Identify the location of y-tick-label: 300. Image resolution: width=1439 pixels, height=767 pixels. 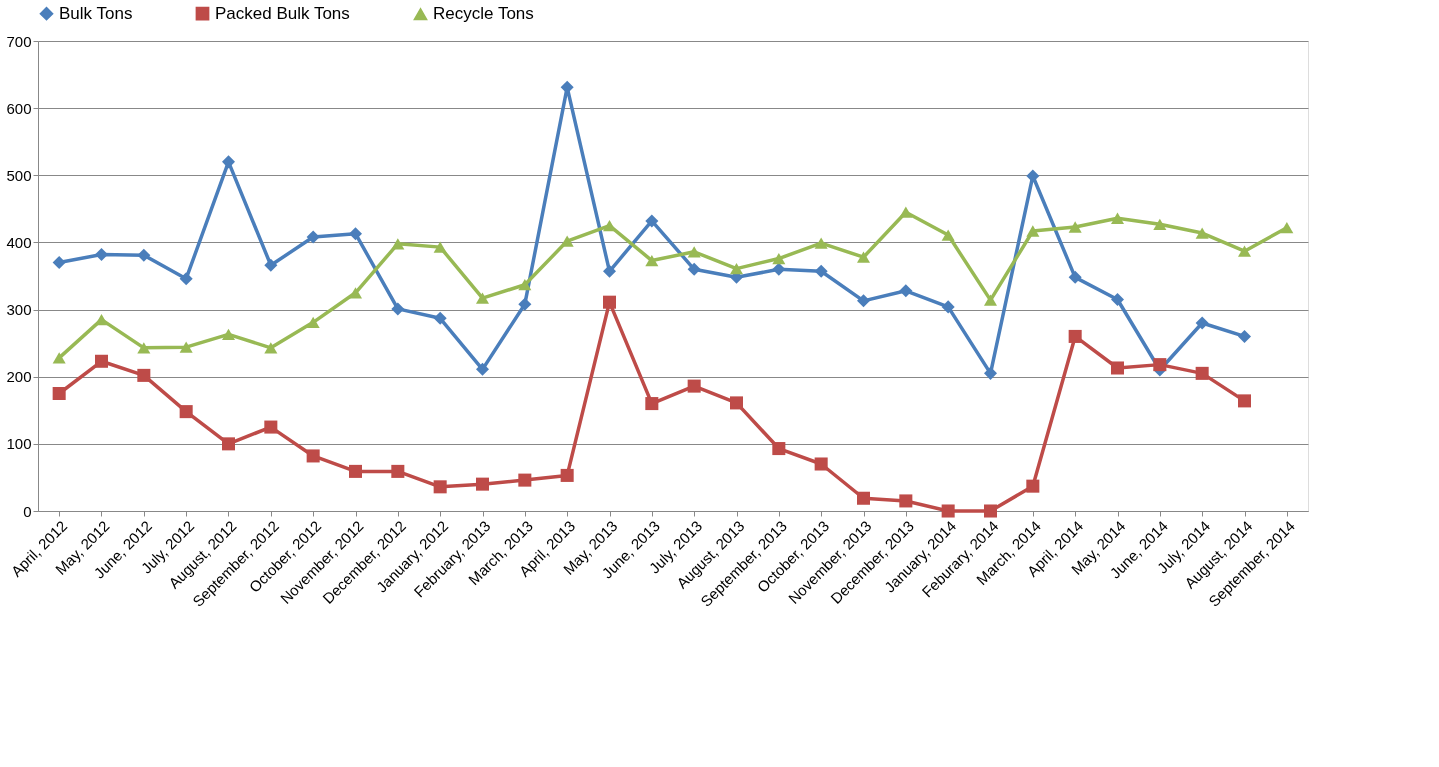
(19, 310).